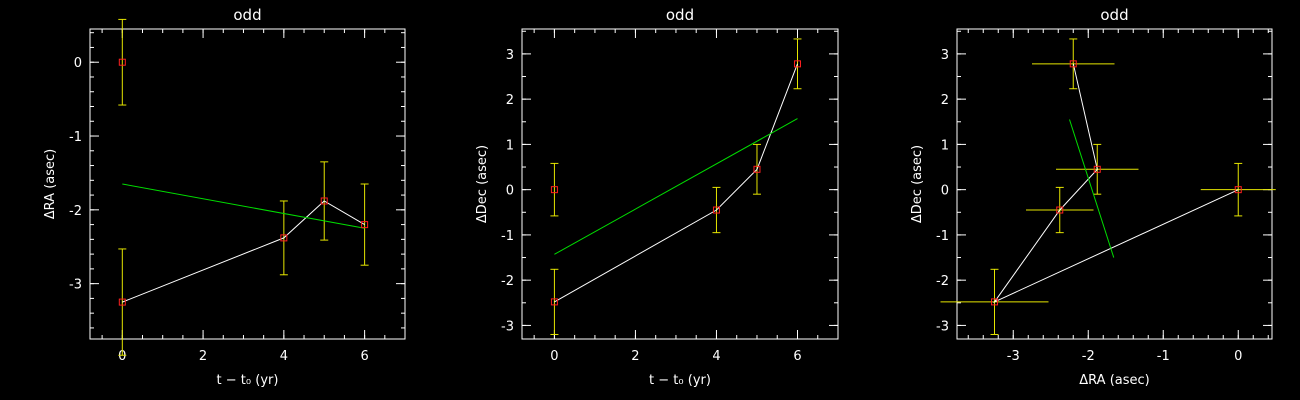 The height and width of the screenshot is (400, 1300). I want to click on x-tick-label: -1, so click(1163, 356).